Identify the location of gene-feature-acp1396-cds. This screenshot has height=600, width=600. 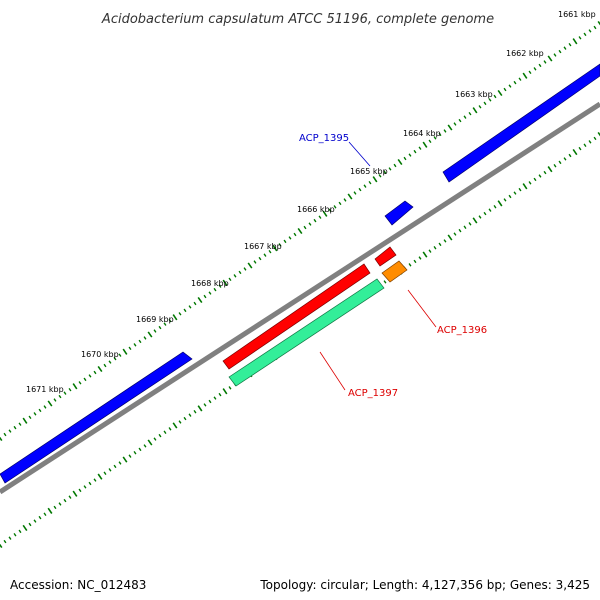
(385, 256).